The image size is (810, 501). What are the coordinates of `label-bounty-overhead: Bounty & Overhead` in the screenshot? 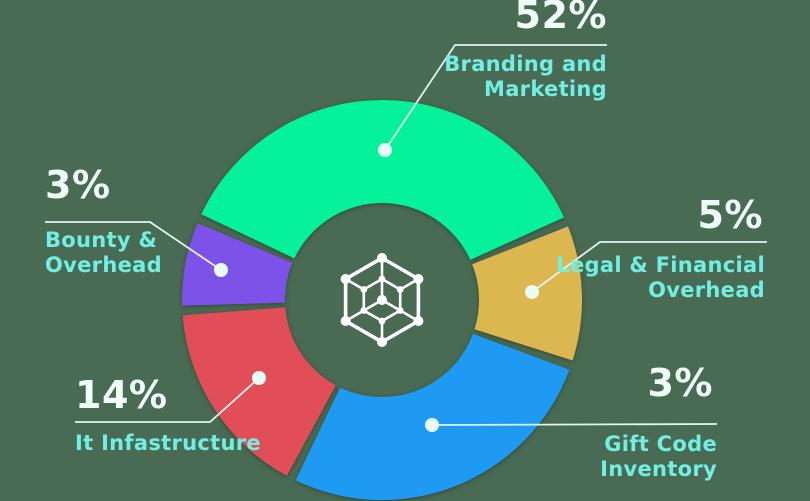 It's located at (103, 252).